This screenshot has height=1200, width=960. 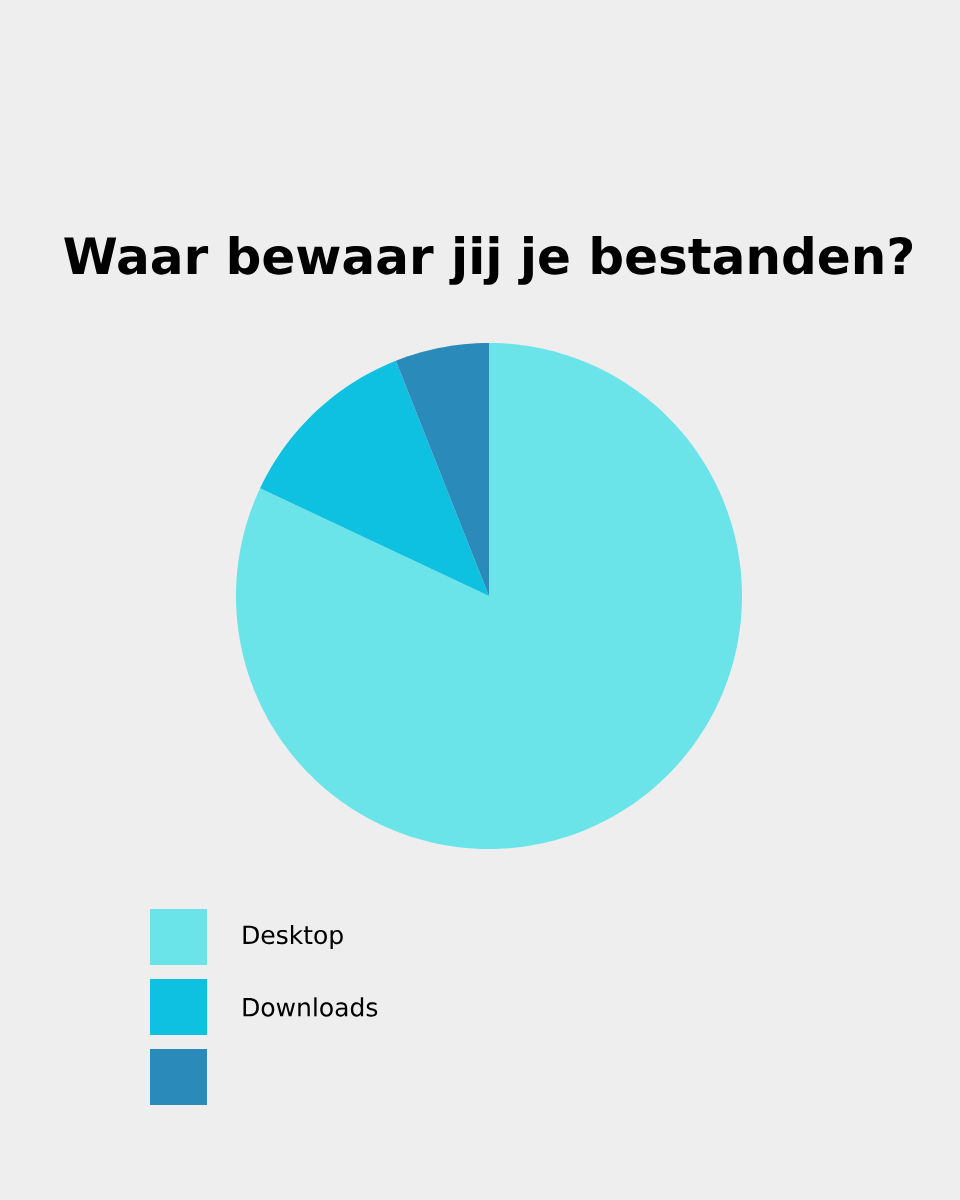 I want to click on chart-title: Waar bewaar jij je bestanden?, so click(x=488, y=260).